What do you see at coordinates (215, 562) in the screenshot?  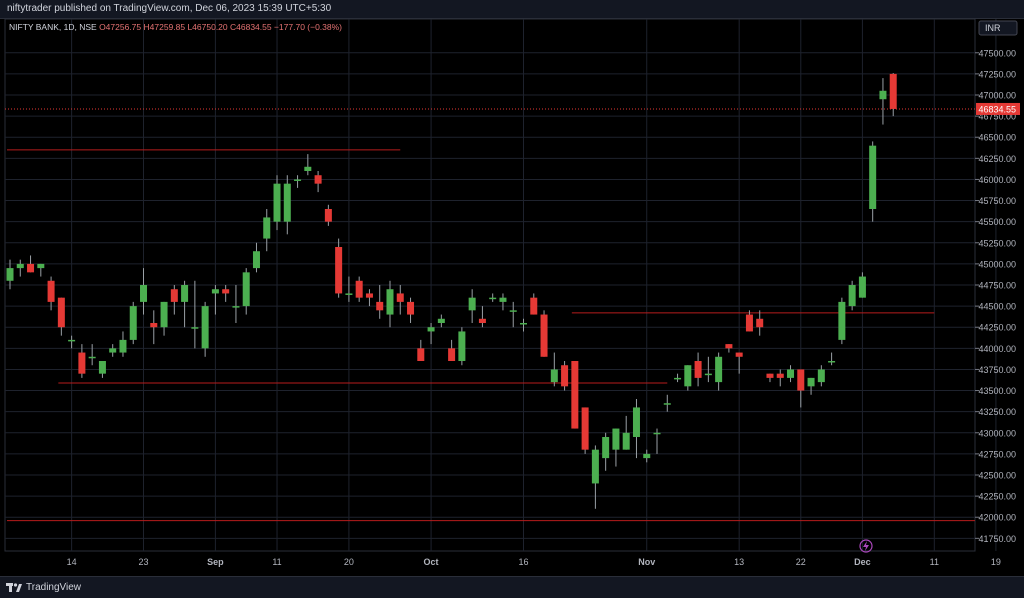 I see `x-tick-label: Sep` at bounding box center [215, 562].